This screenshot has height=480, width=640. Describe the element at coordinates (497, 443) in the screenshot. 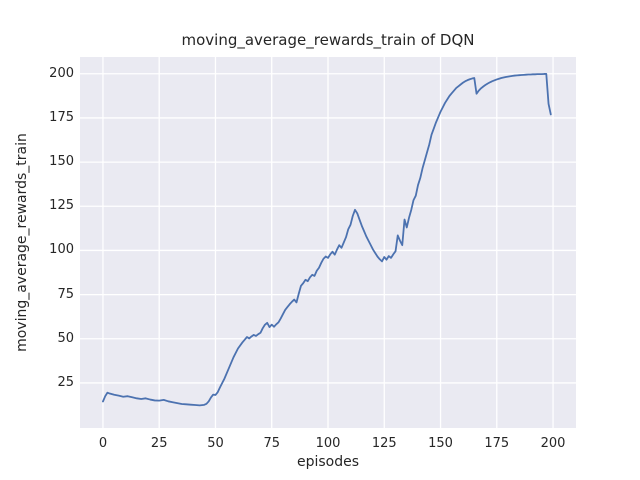

I see `x-tick-label: 175` at that location.